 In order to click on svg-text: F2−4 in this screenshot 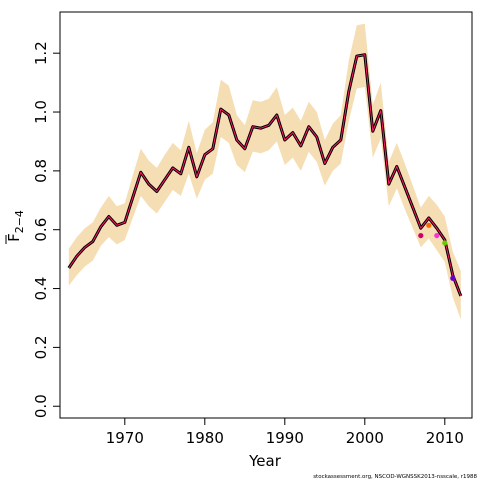, I will do `click(15, 226)`.